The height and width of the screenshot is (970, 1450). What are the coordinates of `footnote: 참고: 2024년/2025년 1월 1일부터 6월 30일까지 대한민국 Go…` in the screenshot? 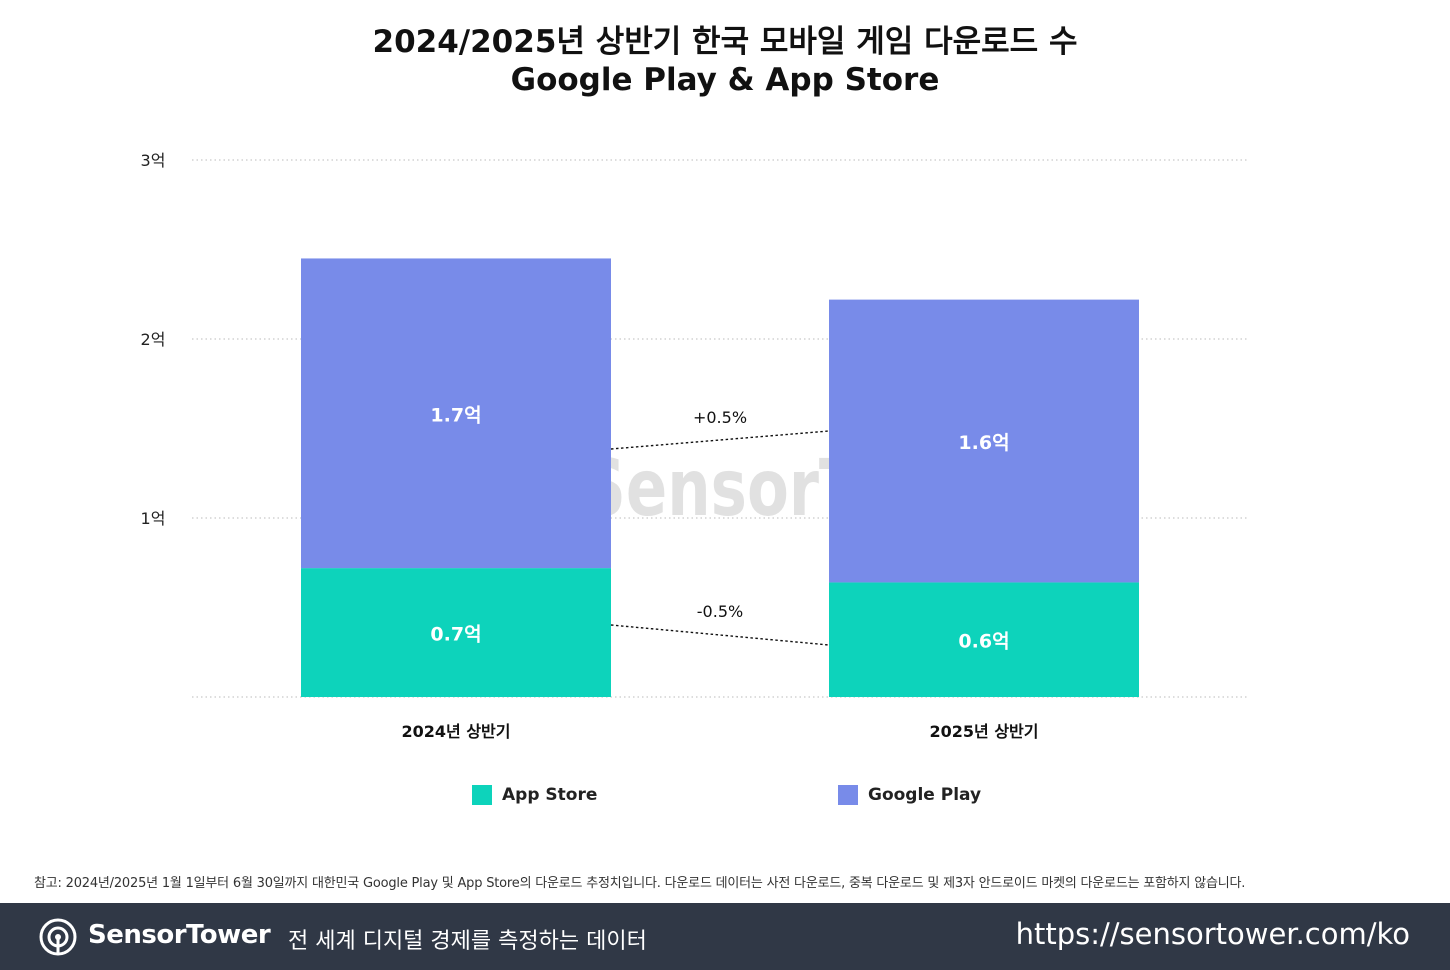 It's located at (640, 883).